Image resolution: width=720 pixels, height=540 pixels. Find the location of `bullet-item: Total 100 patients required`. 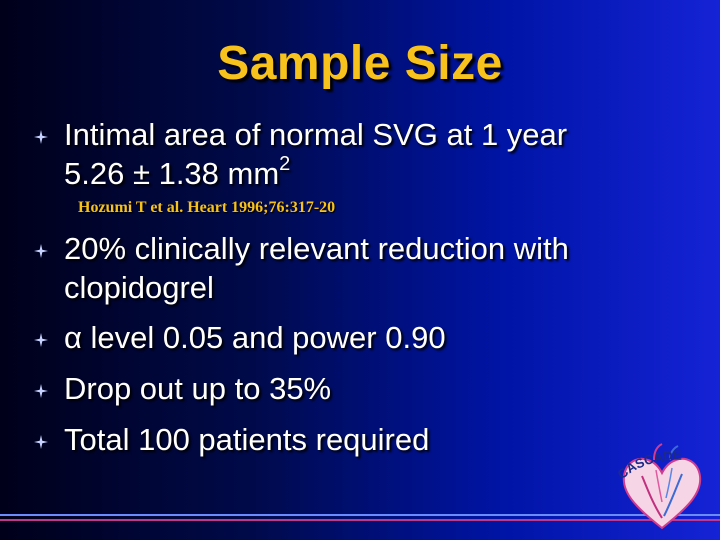

bullet-item: Total 100 patients required is located at coordinates (354, 439).